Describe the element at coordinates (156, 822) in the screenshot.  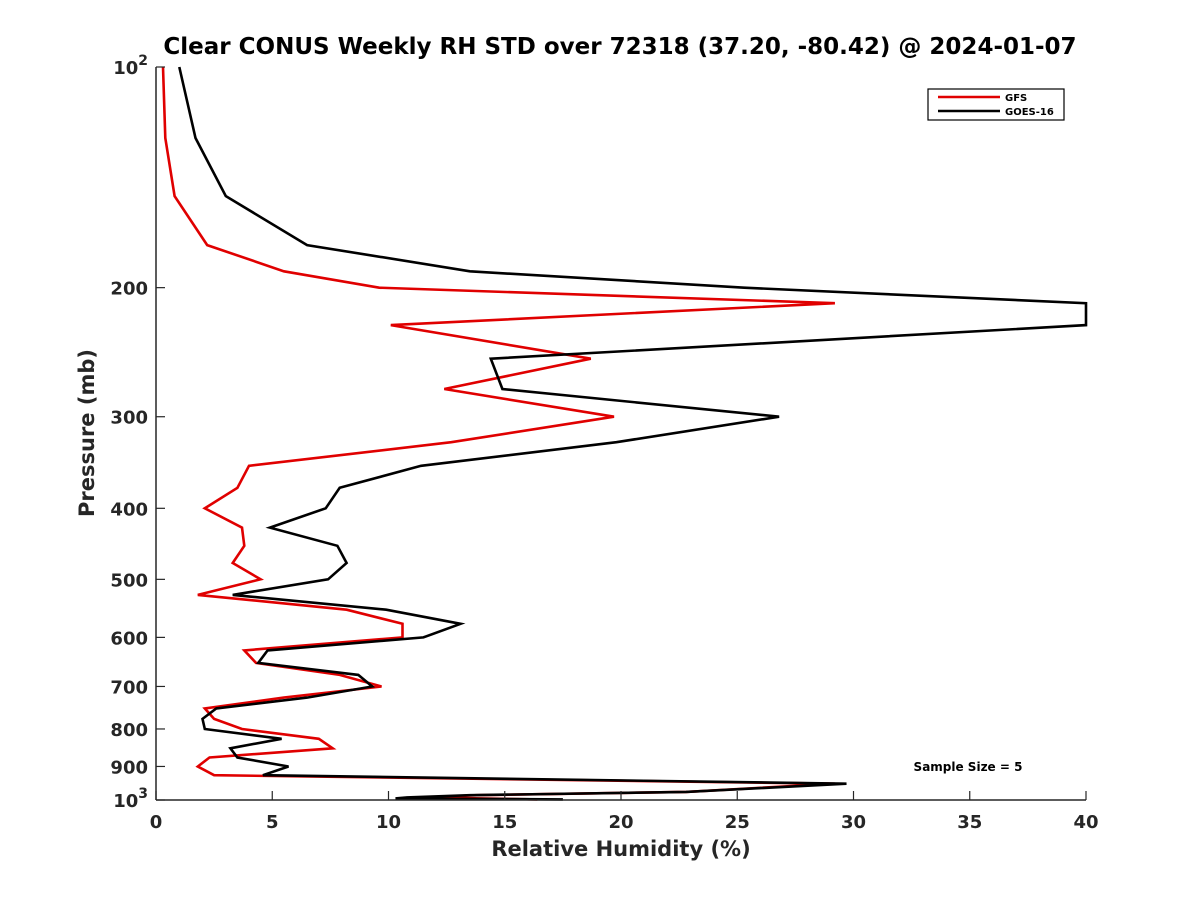
I see `x-tick-label: 0` at that location.